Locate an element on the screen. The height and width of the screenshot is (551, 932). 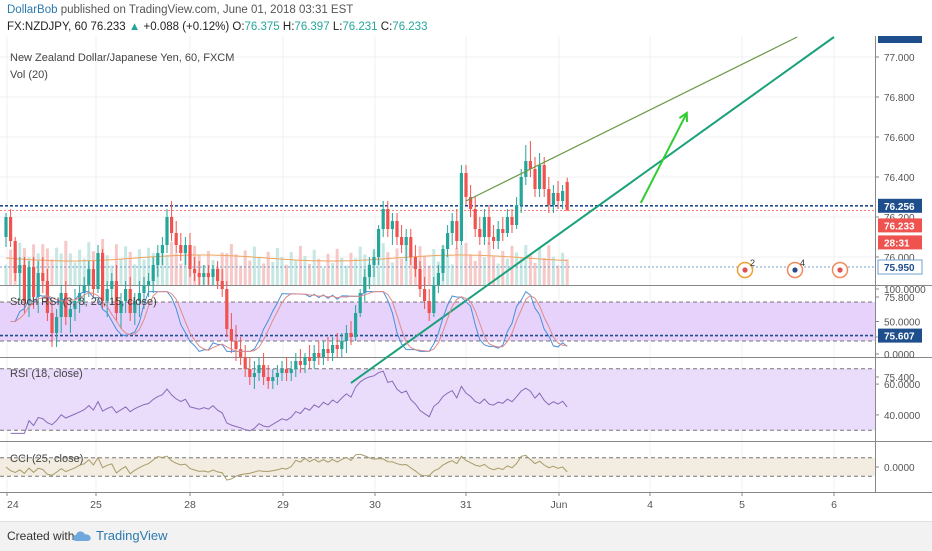
price-tag-label: 76.233 is located at coordinates (899, 226).